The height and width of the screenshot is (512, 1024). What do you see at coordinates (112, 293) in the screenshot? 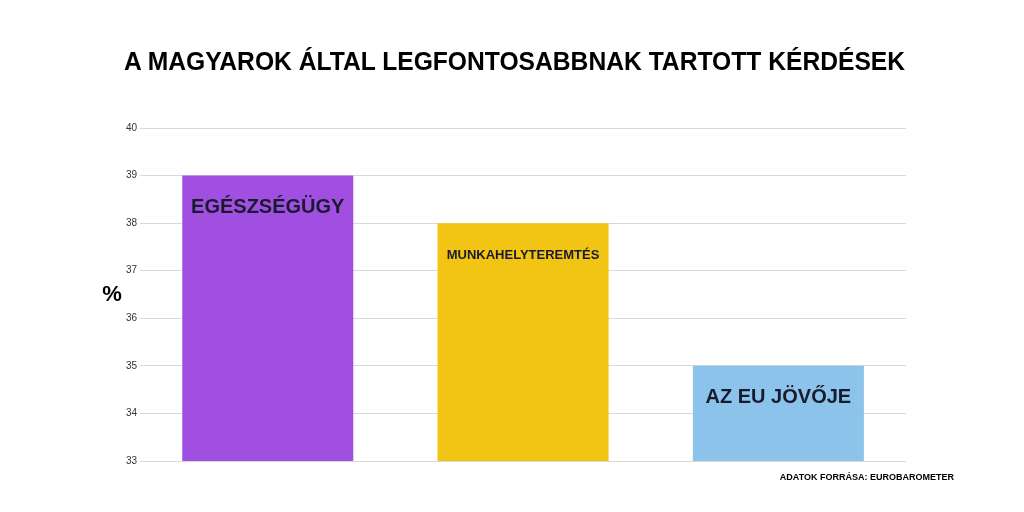
I see `y-axis-title: %` at bounding box center [112, 293].